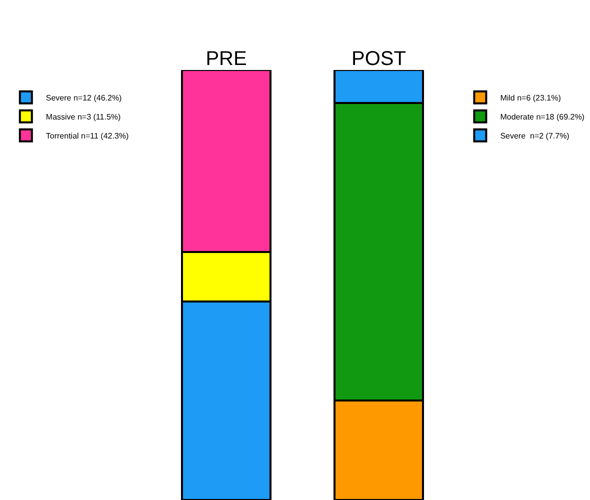 Image resolution: width=590 pixels, height=500 pixels. Describe the element at coordinates (88, 136) in the screenshot. I see `legend-label: Torrential n=11 (42.3%)` at that location.